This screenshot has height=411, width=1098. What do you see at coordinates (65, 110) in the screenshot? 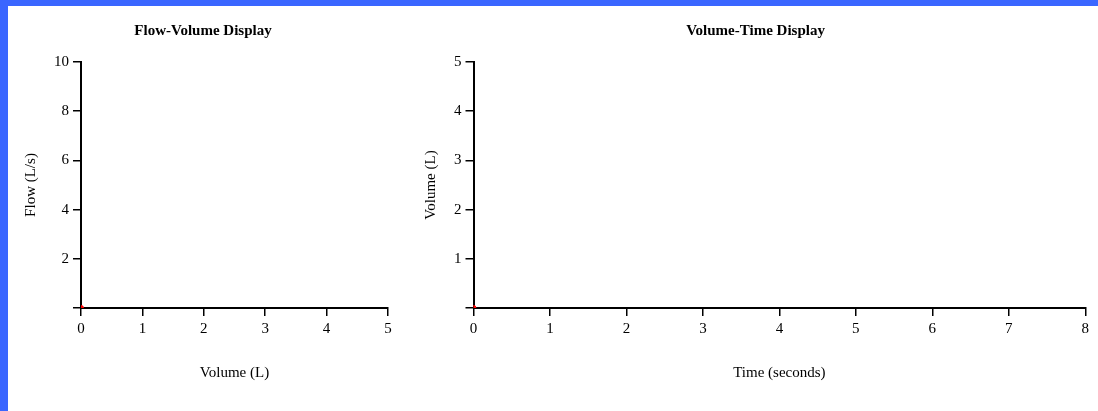
I see `y-tick-label: 8` at bounding box center [65, 110].